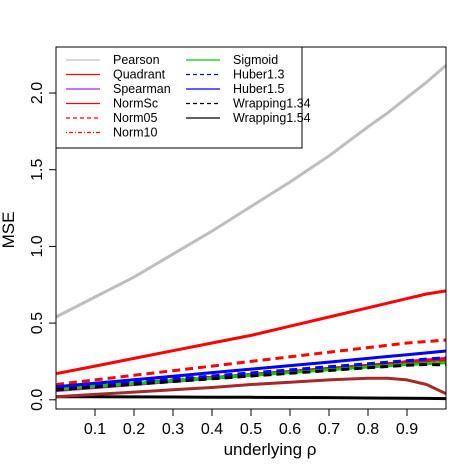 The width and height of the screenshot is (475, 475). What do you see at coordinates (37, 400) in the screenshot?
I see `y-tick-label: 0.0` at bounding box center [37, 400].